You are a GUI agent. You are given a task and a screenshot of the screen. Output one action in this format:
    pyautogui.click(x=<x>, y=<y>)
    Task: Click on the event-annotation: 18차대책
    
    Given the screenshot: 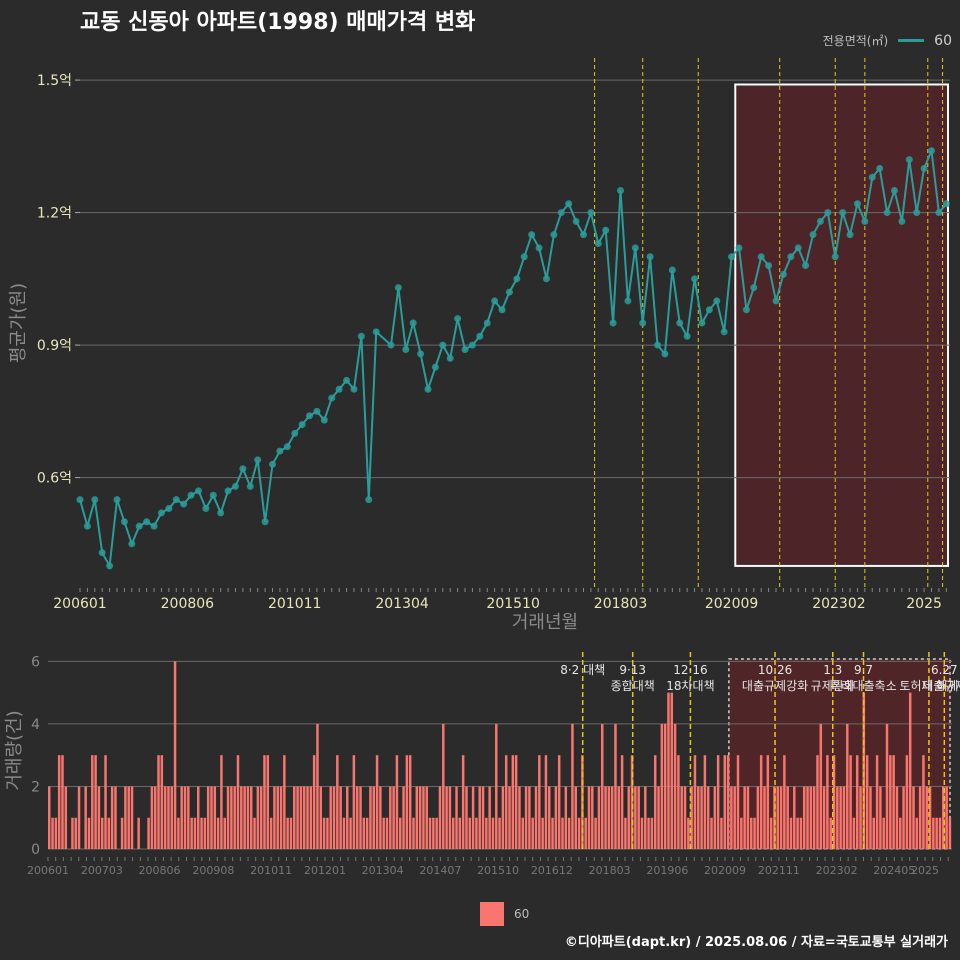 What is the action you would take?
    pyautogui.click(x=690, y=685)
    